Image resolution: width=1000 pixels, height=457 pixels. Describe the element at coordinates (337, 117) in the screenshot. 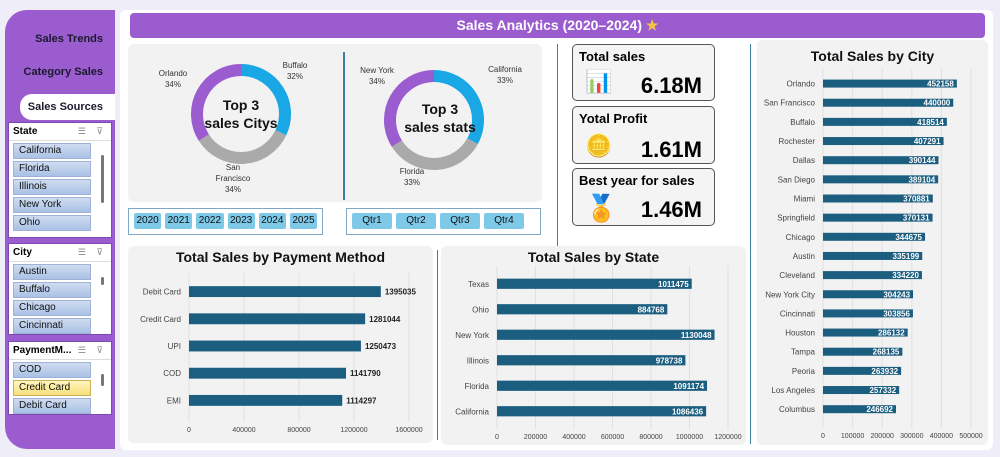

I see `donut-charts` at that location.